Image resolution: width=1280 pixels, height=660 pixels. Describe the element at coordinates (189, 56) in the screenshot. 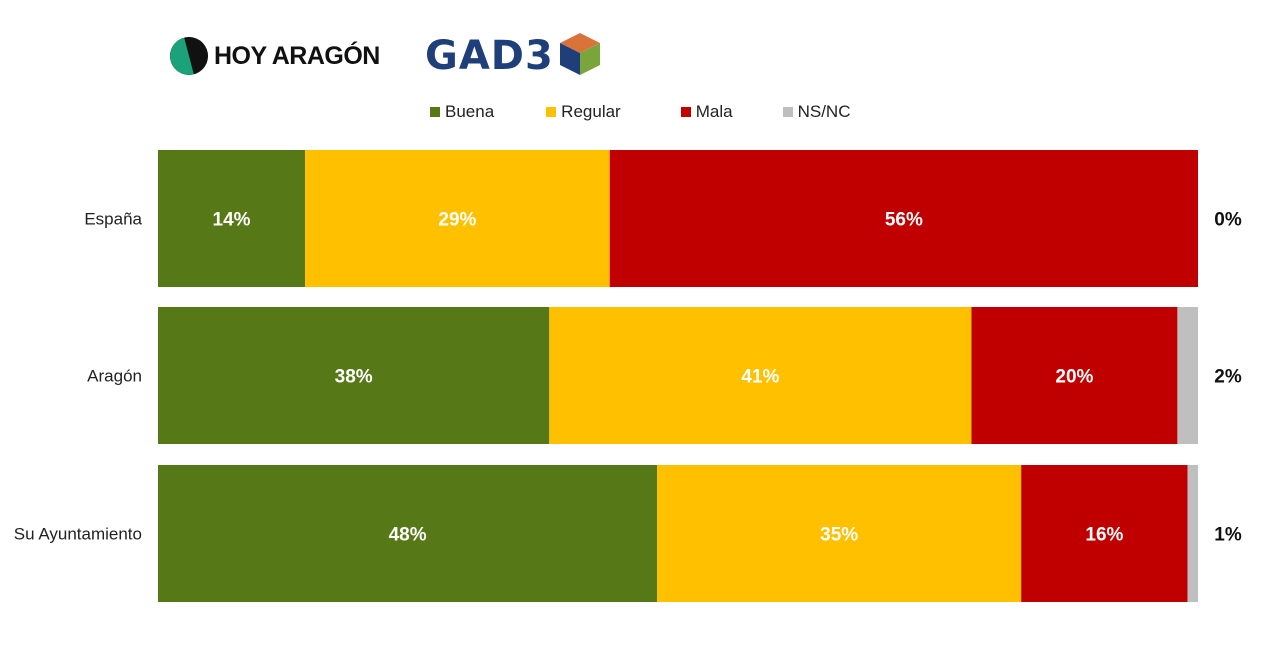

I see `hoy-aragon-logo-mark-icon` at that location.